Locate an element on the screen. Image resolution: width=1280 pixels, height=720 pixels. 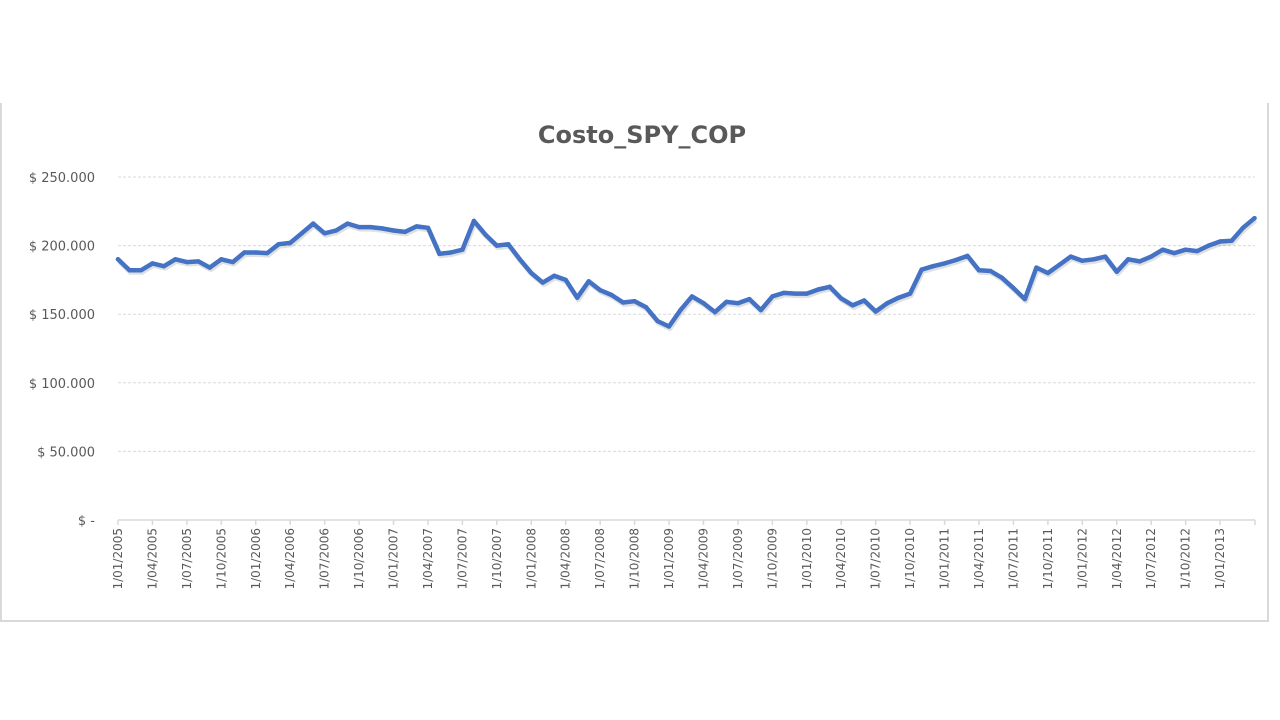
x-tick-label: 1/01/2005 is located at coordinates (118, 559).